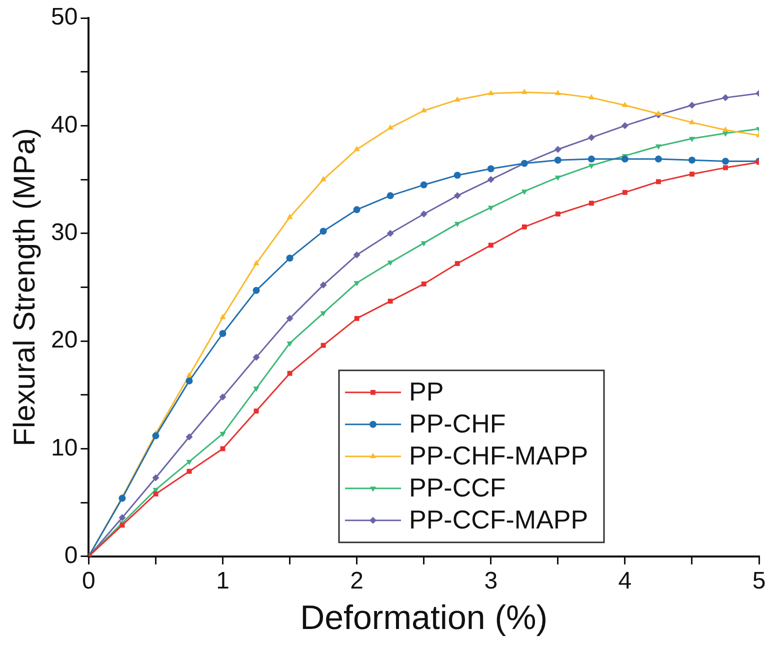 The width and height of the screenshot is (773, 648). I want to click on y-axis-title: Flexural Strength (MPa), so click(25, 287).